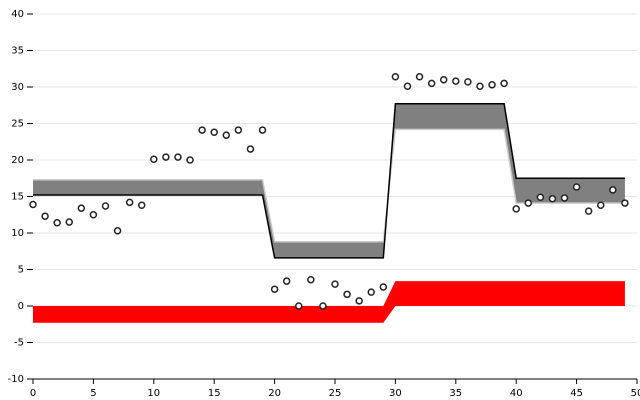 Image resolution: width=640 pixels, height=400 pixels. Describe the element at coordinates (153, 393) in the screenshot. I see `x-tick-label: 10` at that location.